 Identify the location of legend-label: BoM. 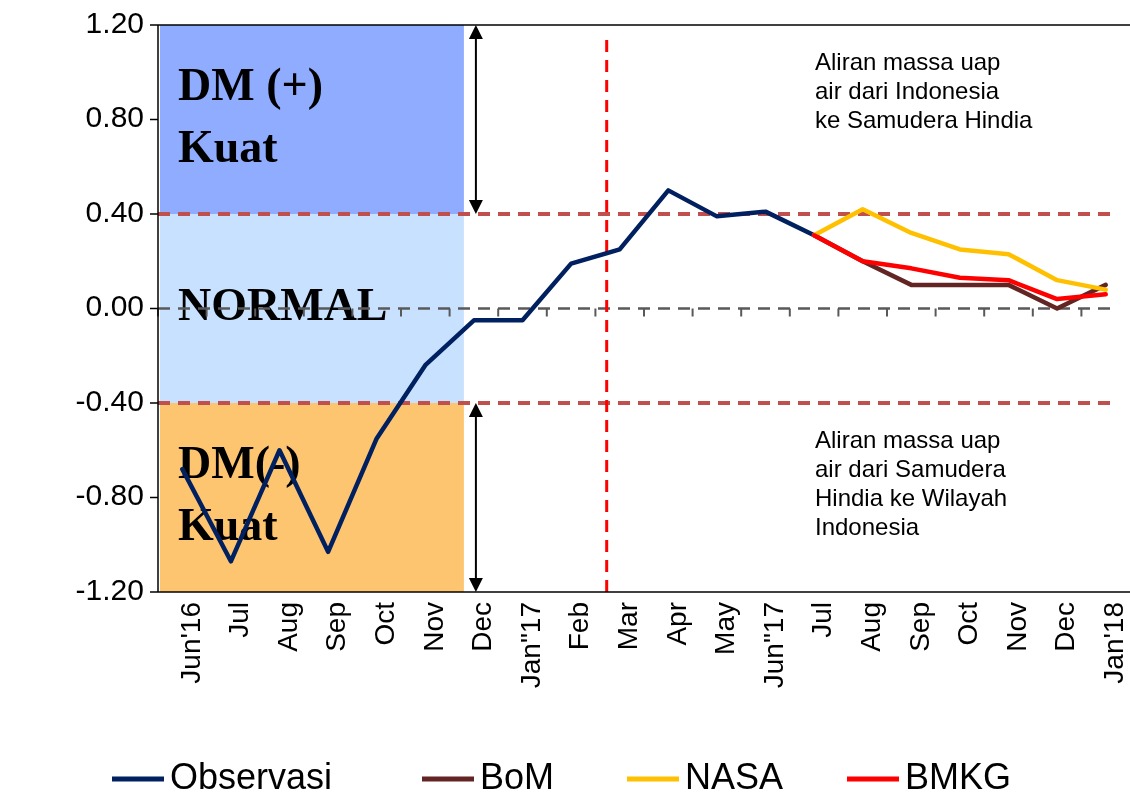
(517, 776).